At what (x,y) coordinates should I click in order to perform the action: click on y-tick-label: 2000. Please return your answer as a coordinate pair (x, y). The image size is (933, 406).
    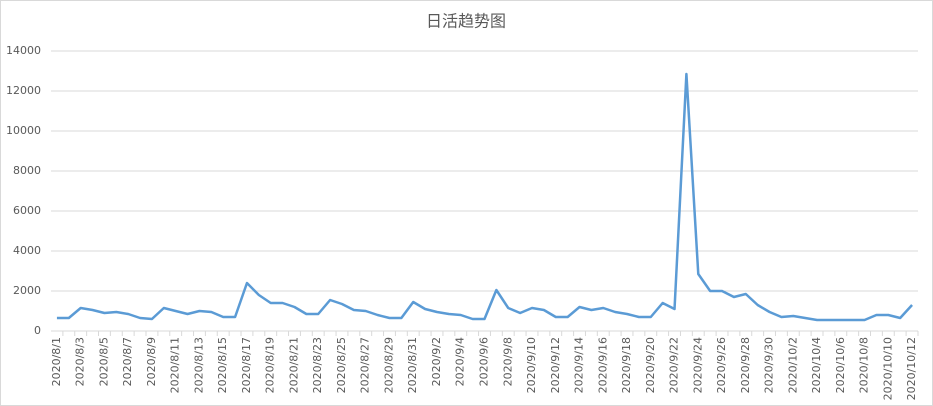
    Looking at the image, I should click on (27, 290).